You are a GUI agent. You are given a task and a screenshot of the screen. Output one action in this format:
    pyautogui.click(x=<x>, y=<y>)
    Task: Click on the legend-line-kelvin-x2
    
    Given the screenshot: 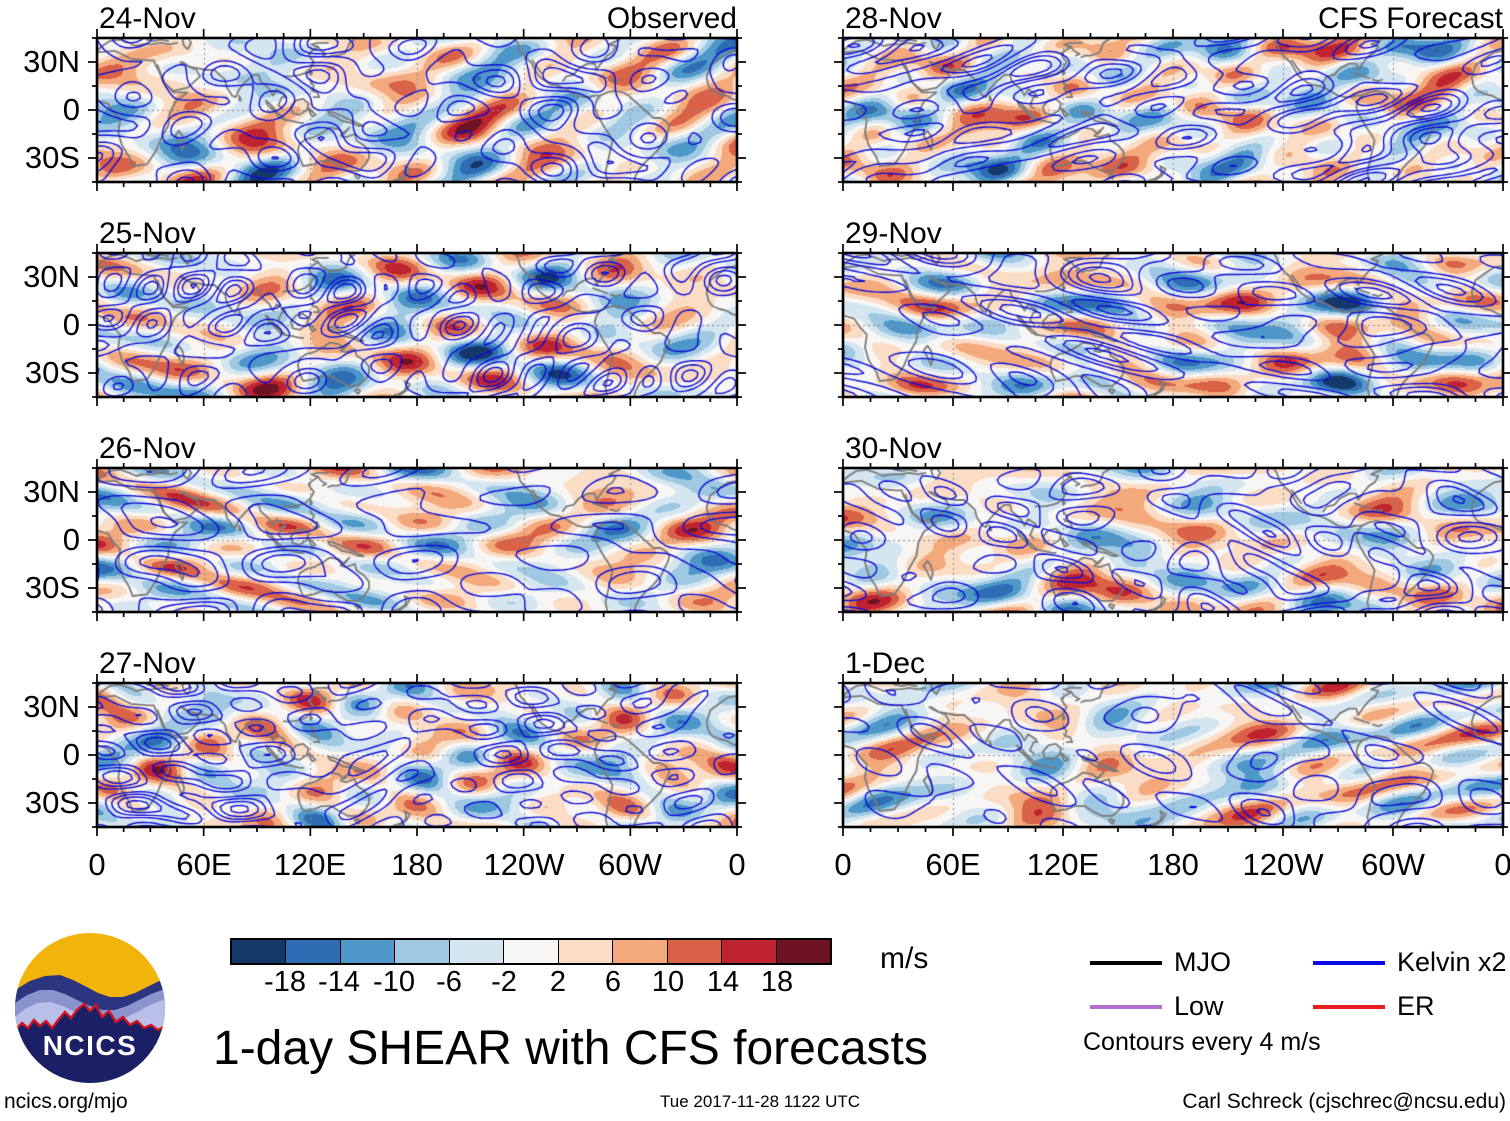 What is the action you would take?
    pyautogui.click(x=1349, y=963)
    